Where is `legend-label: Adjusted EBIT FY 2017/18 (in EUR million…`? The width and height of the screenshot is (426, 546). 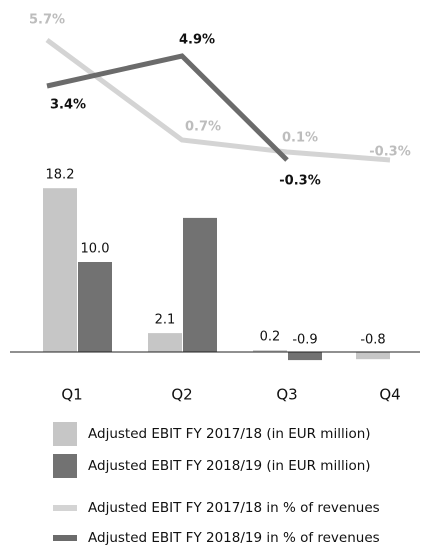 legend-label: Adjusted EBIT FY 2017/18 (in EUR million… is located at coordinates (229, 434).